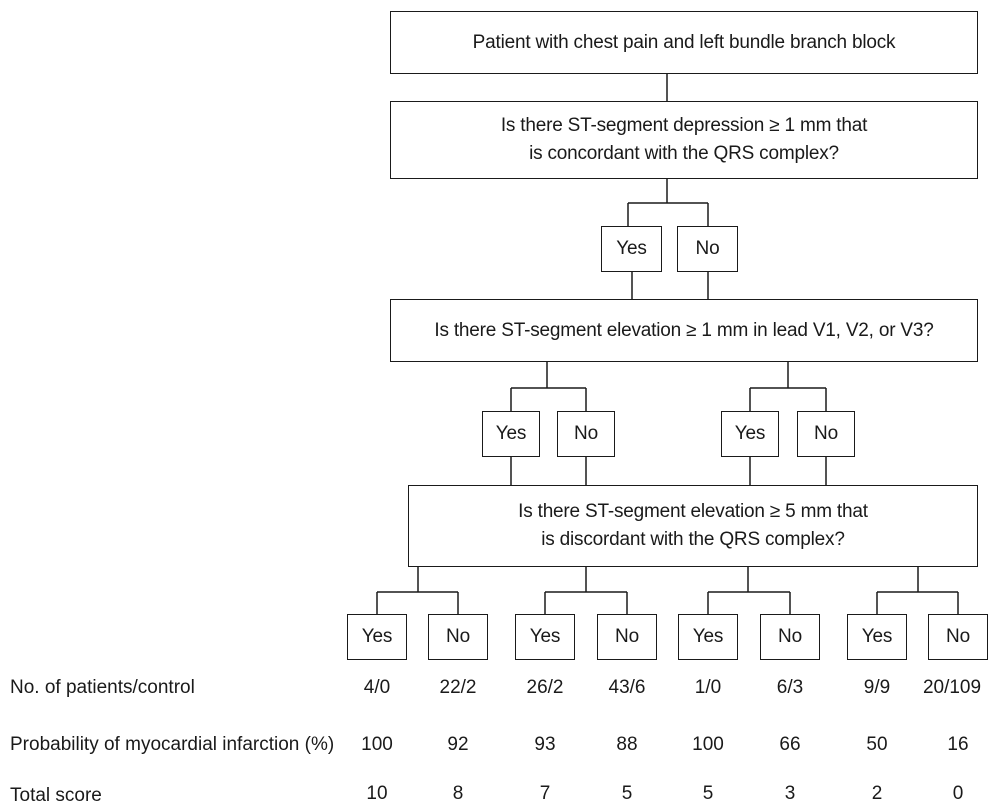 The height and width of the screenshot is (808, 995). What do you see at coordinates (790, 744) in the screenshot?
I see `cell-probability-6: 66` at bounding box center [790, 744].